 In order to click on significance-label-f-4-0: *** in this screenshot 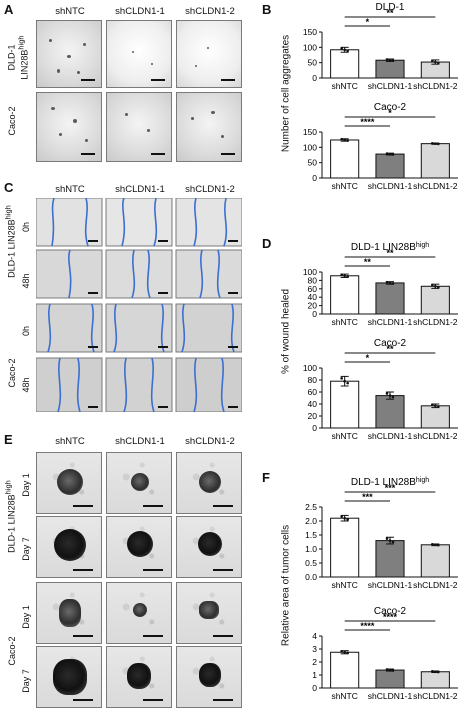, I will do `click(390, 488)`.